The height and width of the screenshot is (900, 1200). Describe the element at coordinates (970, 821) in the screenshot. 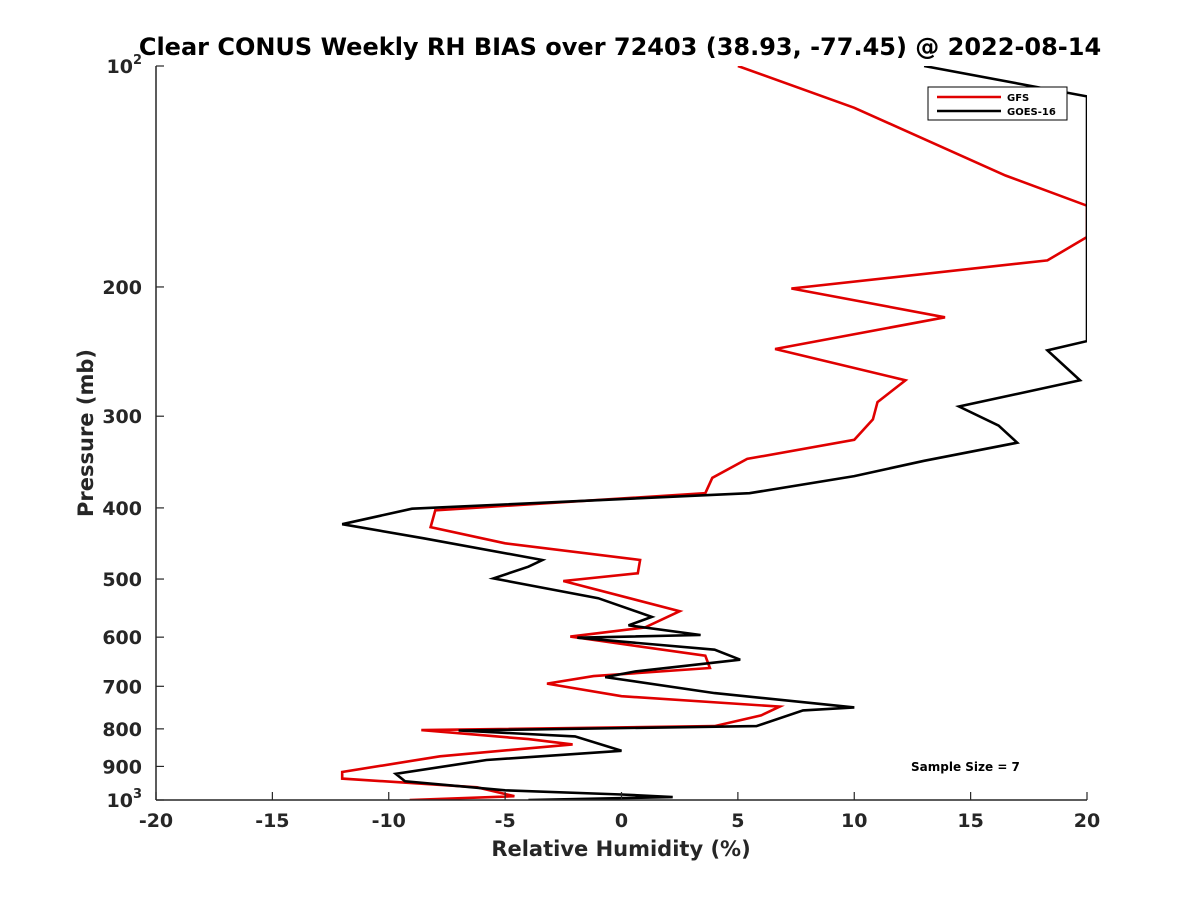

I see `x-tick-label: 15` at that location.